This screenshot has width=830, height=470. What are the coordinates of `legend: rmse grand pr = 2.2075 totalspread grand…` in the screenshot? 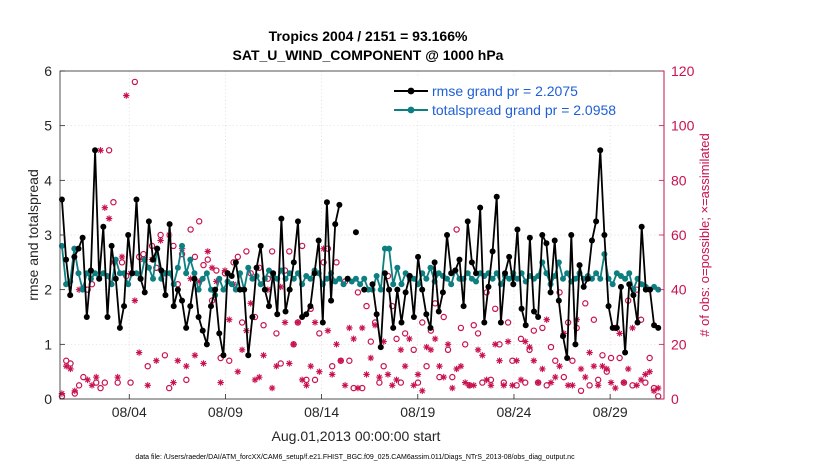 It's located at (522, 99).